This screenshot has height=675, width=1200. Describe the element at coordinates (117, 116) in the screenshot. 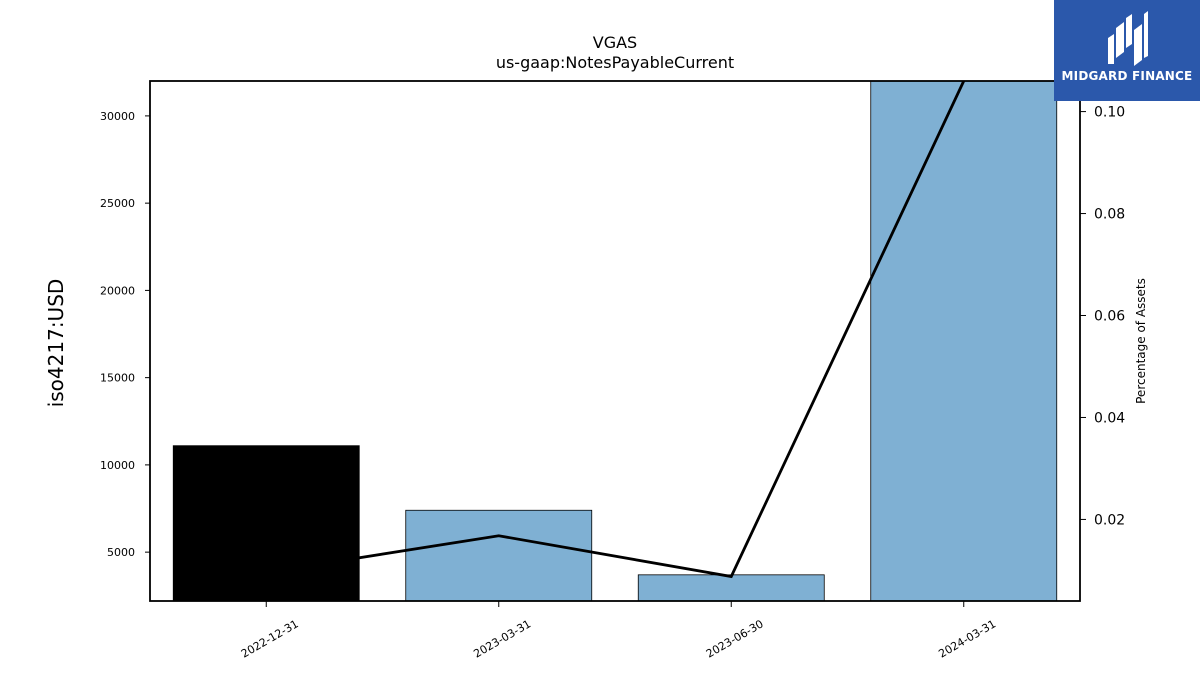

I see `y-tick-label: 30000` at that location.